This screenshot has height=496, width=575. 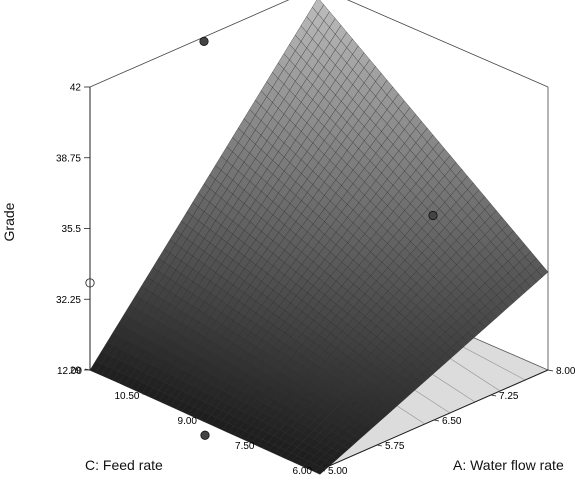 I want to click on c-tick-label: 6.00, so click(x=303, y=471).